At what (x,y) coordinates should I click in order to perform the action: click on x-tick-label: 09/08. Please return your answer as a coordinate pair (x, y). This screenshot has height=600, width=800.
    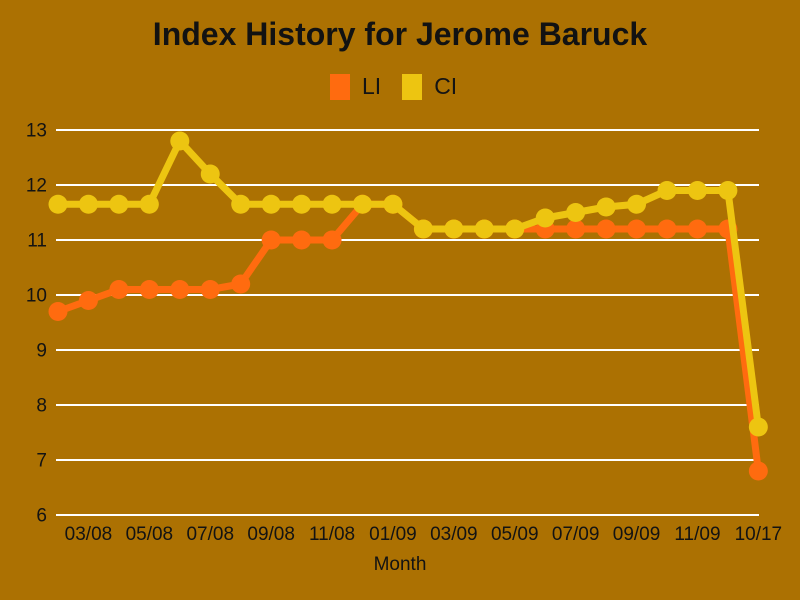
    Looking at the image, I should click on (271, 534).